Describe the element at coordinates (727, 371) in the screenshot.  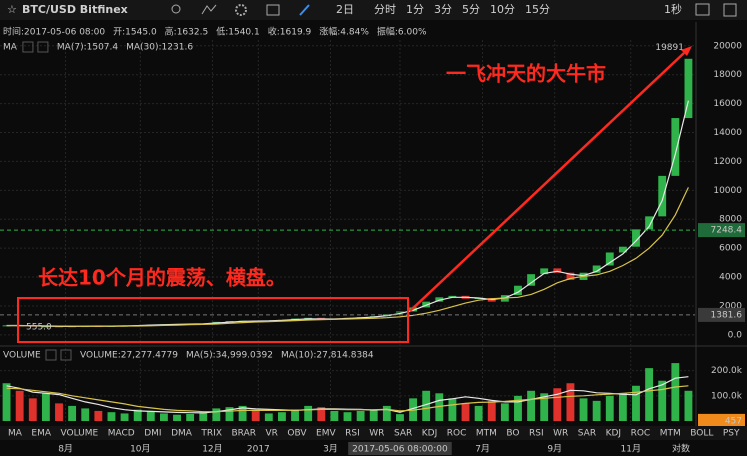
I see `volume-tick-label: 200.0k` at that location.